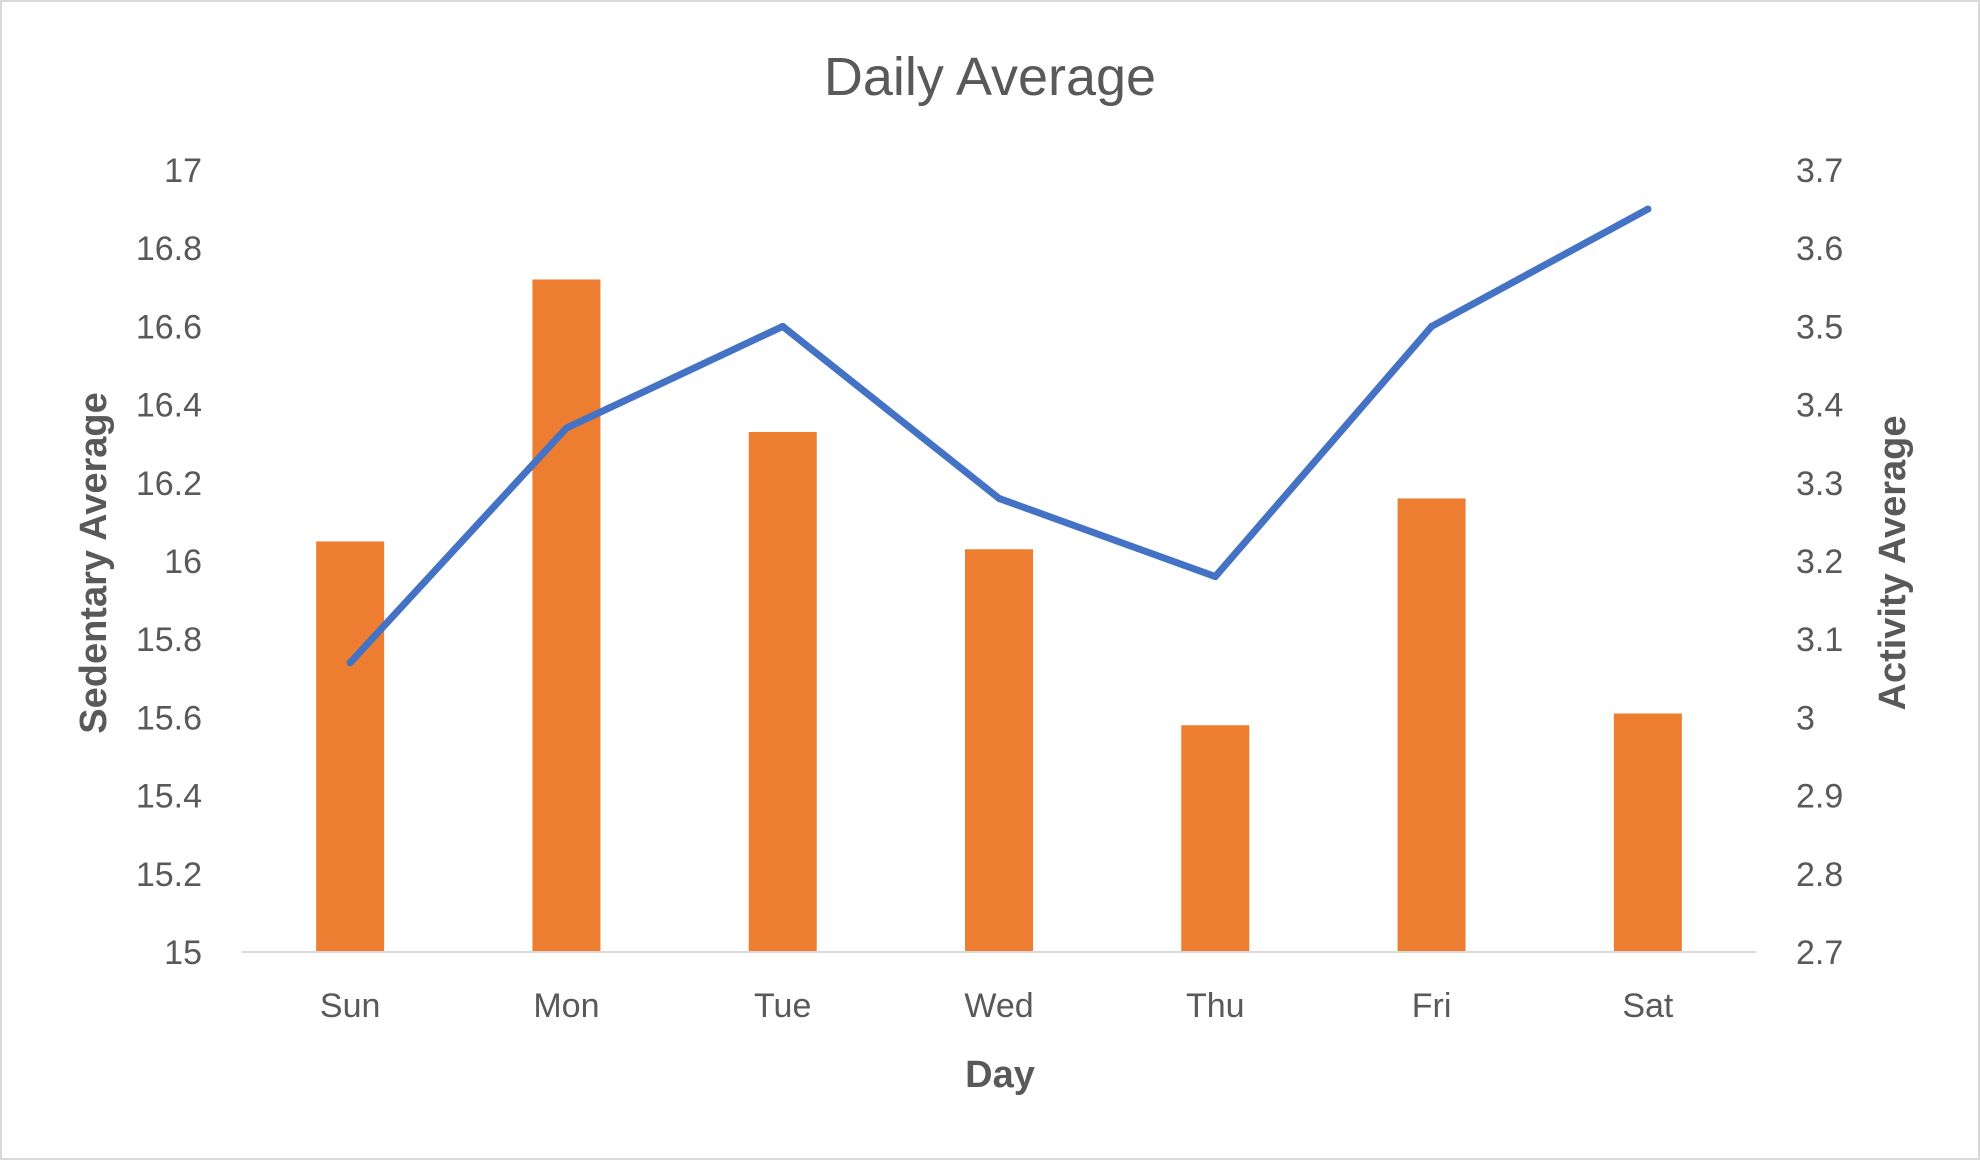 The image size is (1980, 1160). What do you see at coordinates (1819, 327) in the screenshot?
I see `y-right-tick-label: 3.5` at bounding box center [1819, 327].